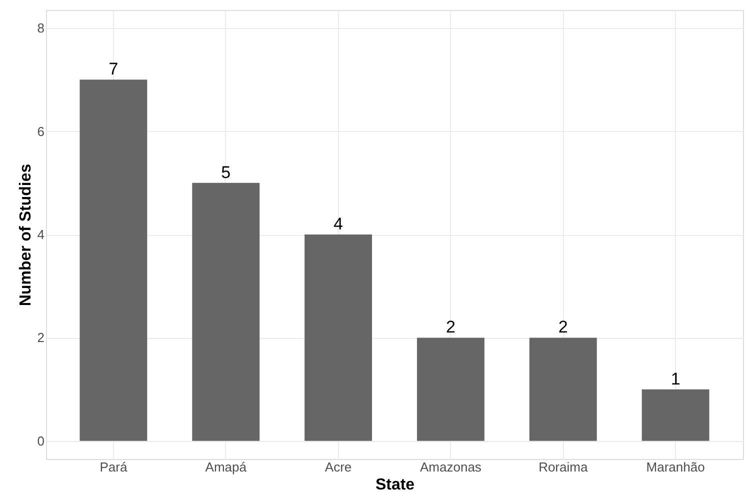 Image resolution: width=748 pixels, height=497 pixels. I want to click on x-tick-label: Amazonas, so click(451, 467).